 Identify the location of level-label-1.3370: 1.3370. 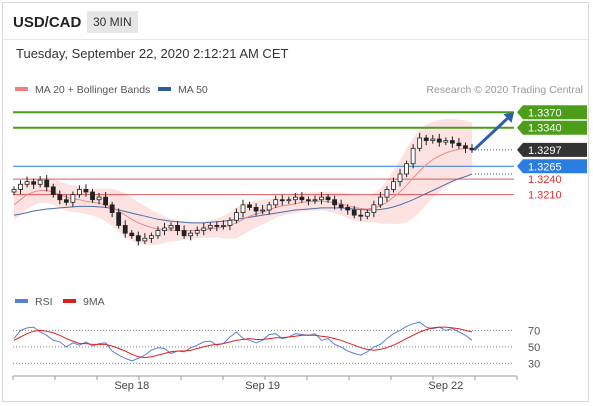
(552, 112).